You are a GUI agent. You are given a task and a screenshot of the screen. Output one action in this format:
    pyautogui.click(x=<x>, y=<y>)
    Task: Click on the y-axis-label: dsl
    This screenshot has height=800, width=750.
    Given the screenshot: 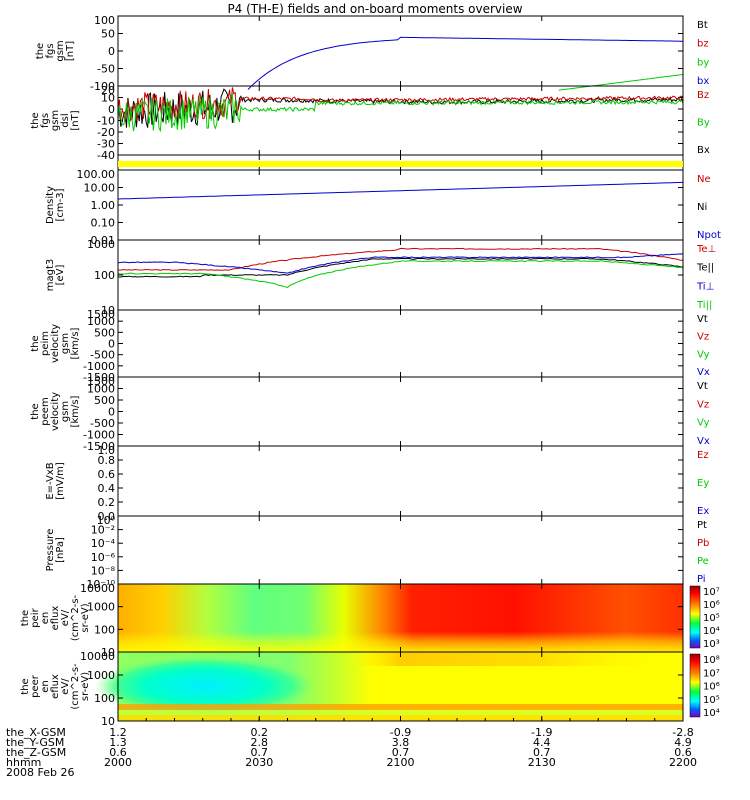 What is the action you would take?
    pyautogui.click(x=65, y=120)
    